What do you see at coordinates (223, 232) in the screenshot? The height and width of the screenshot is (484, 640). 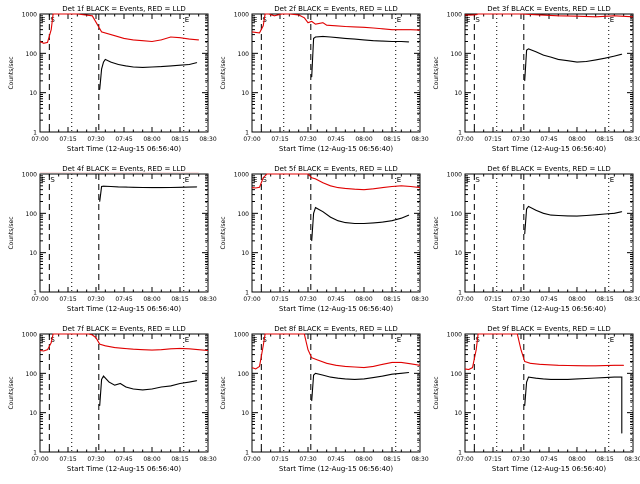 I see `y-axis-label: Counts/sec` at bounding box center [223, 232].